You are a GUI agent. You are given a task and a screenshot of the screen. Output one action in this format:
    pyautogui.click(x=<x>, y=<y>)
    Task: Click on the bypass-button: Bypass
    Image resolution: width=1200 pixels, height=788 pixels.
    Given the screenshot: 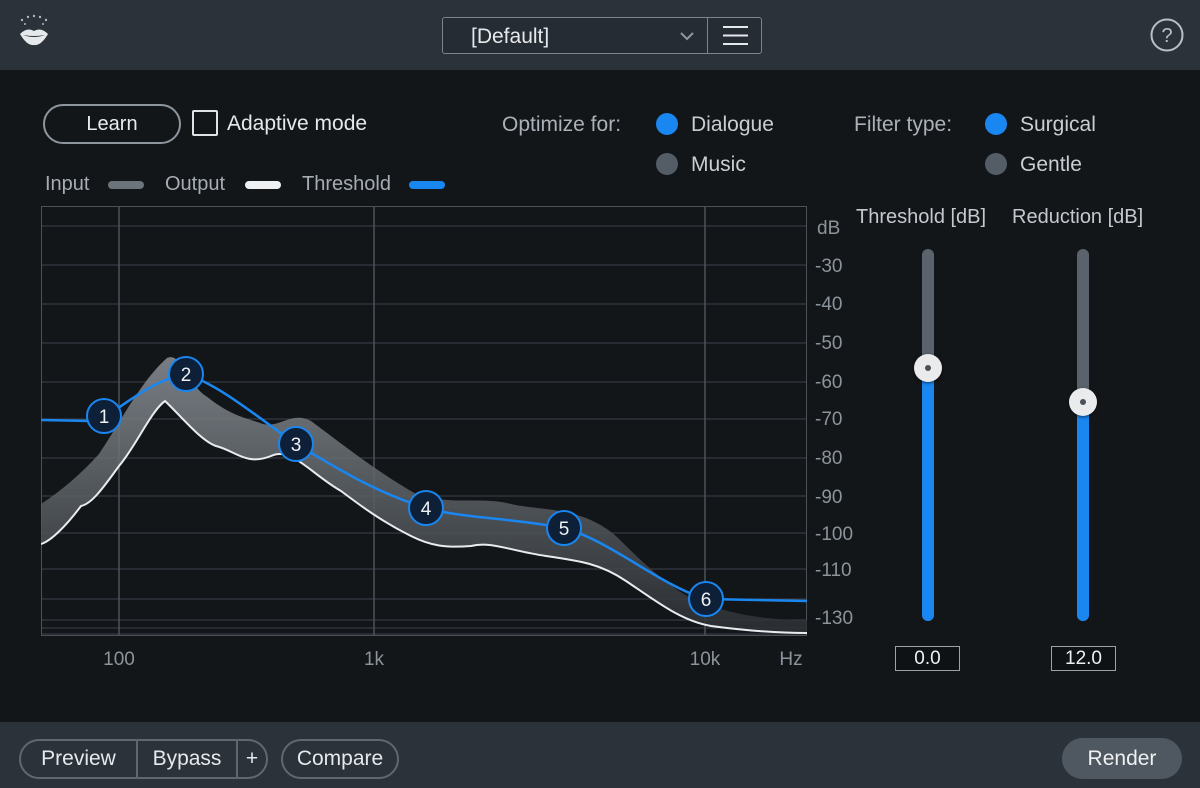 What is the action you would take?
    pyautogui.click(x=187, y=758)
    